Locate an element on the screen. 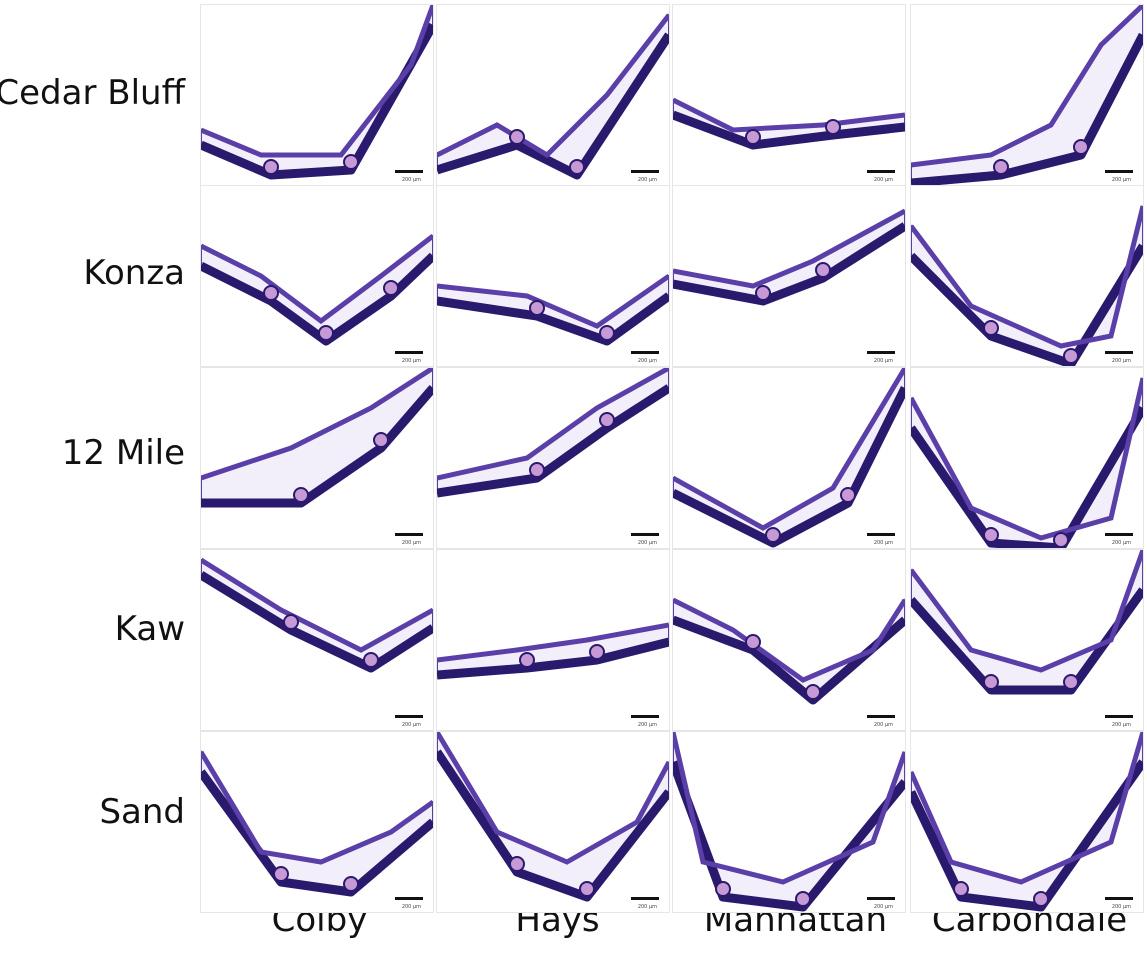  micrograph-kaw-manhattan: 200 µm is located at coordinates (789, 640).